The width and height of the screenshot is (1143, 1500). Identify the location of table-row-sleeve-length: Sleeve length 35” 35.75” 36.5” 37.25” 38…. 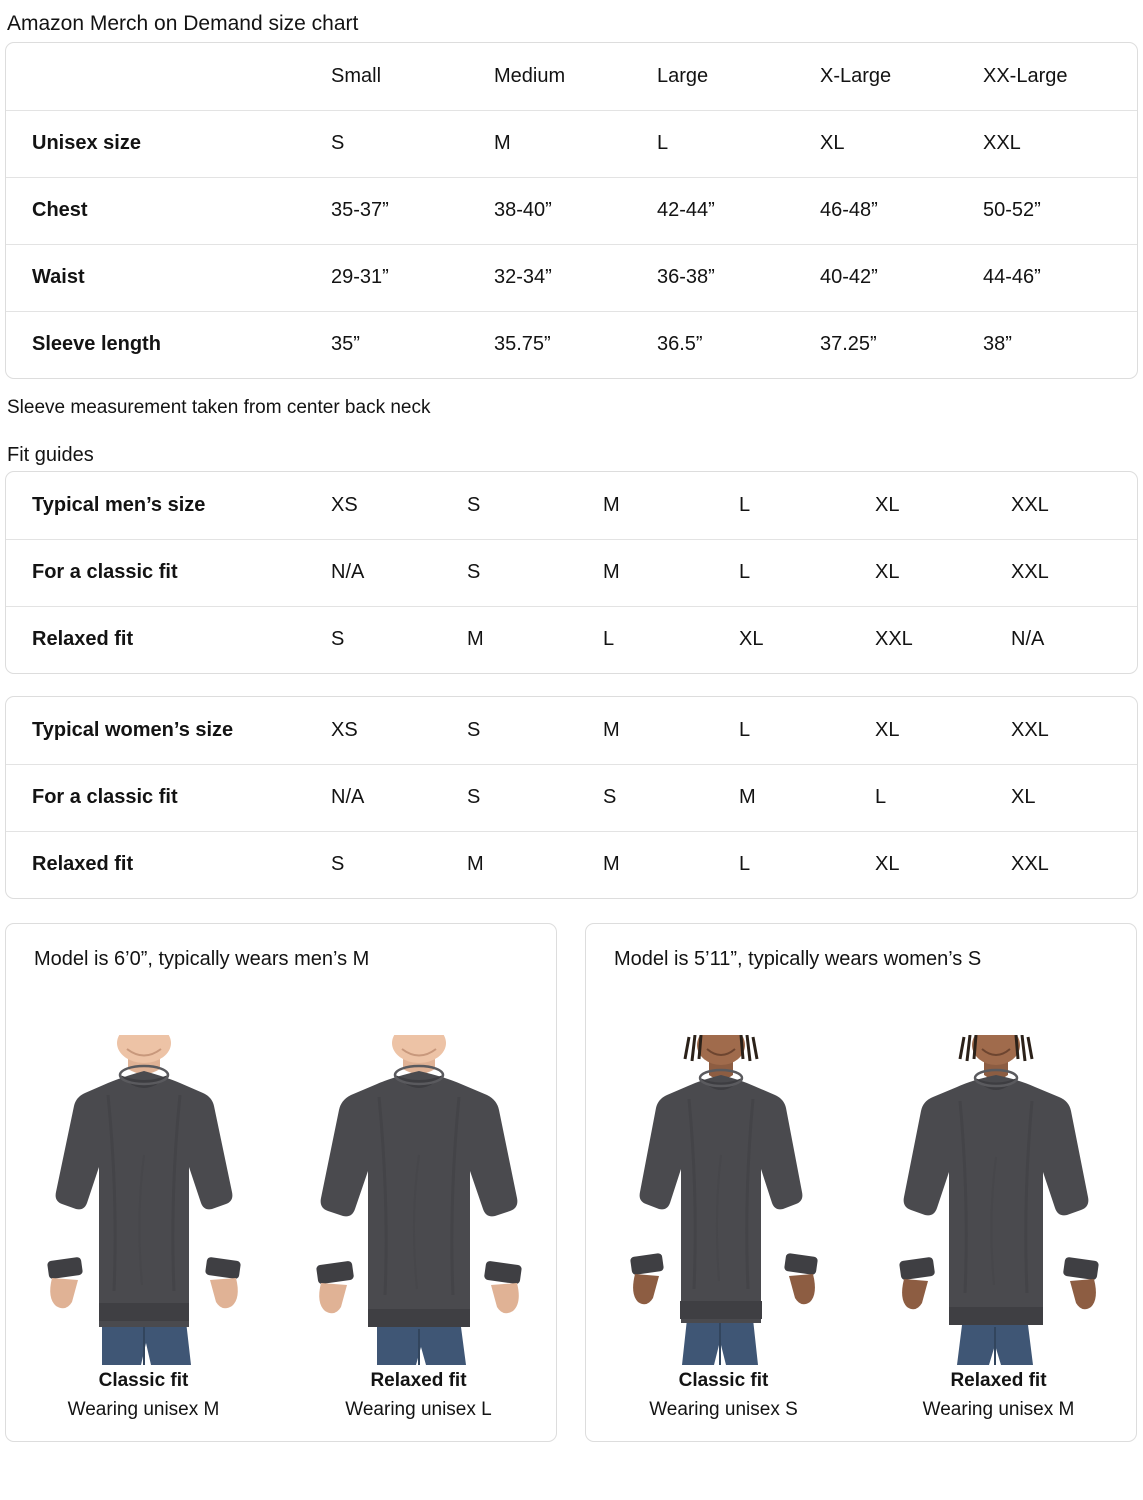
(571, 344).